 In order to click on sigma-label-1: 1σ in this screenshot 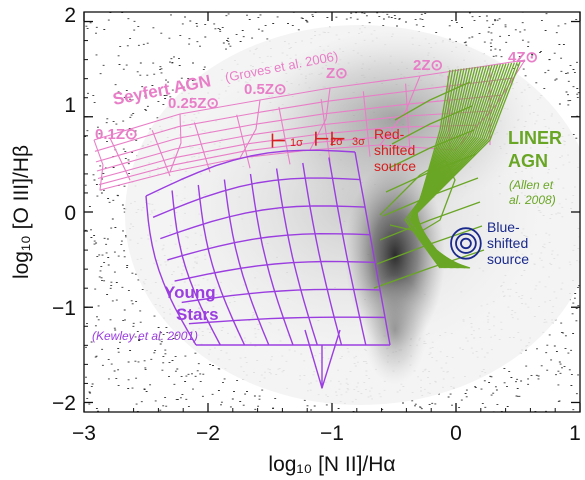, I will do `click(296, 143)`.